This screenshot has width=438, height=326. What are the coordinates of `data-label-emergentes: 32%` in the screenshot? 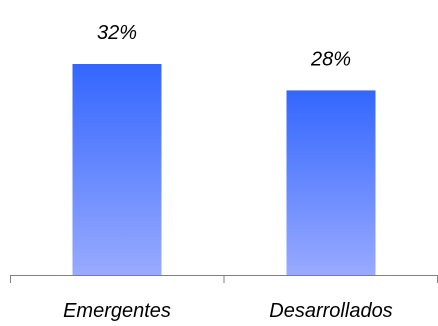 It's located at (117, 33).